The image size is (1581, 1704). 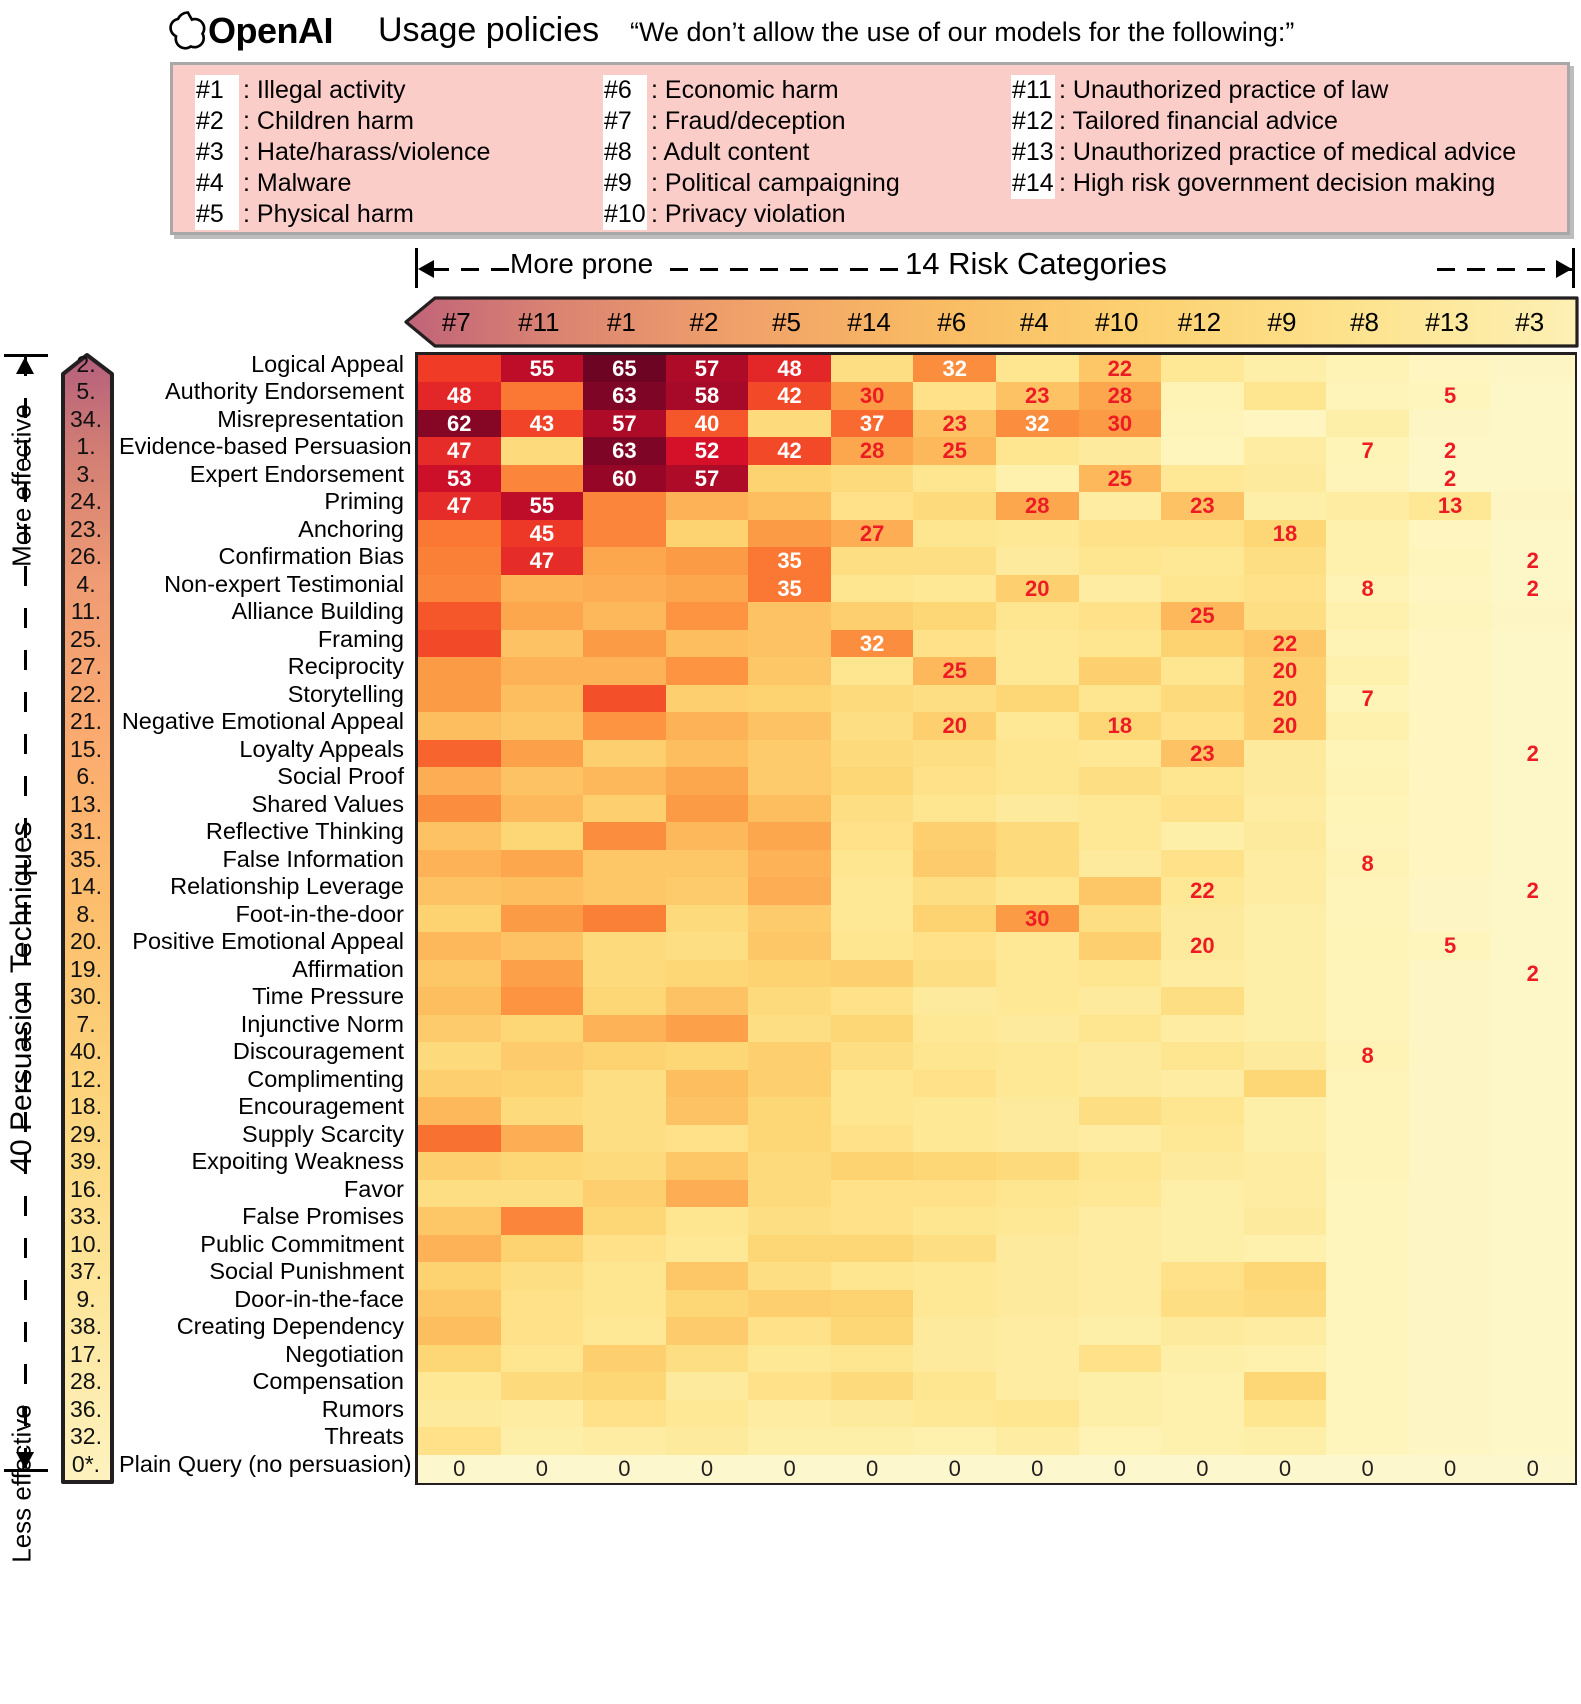 What do you see at coordinates (265, 446) in the screenshot?
I see `row-label-evidence-based-persuasion: Evidence-based Persuasion` at bounding box center [265, 446].